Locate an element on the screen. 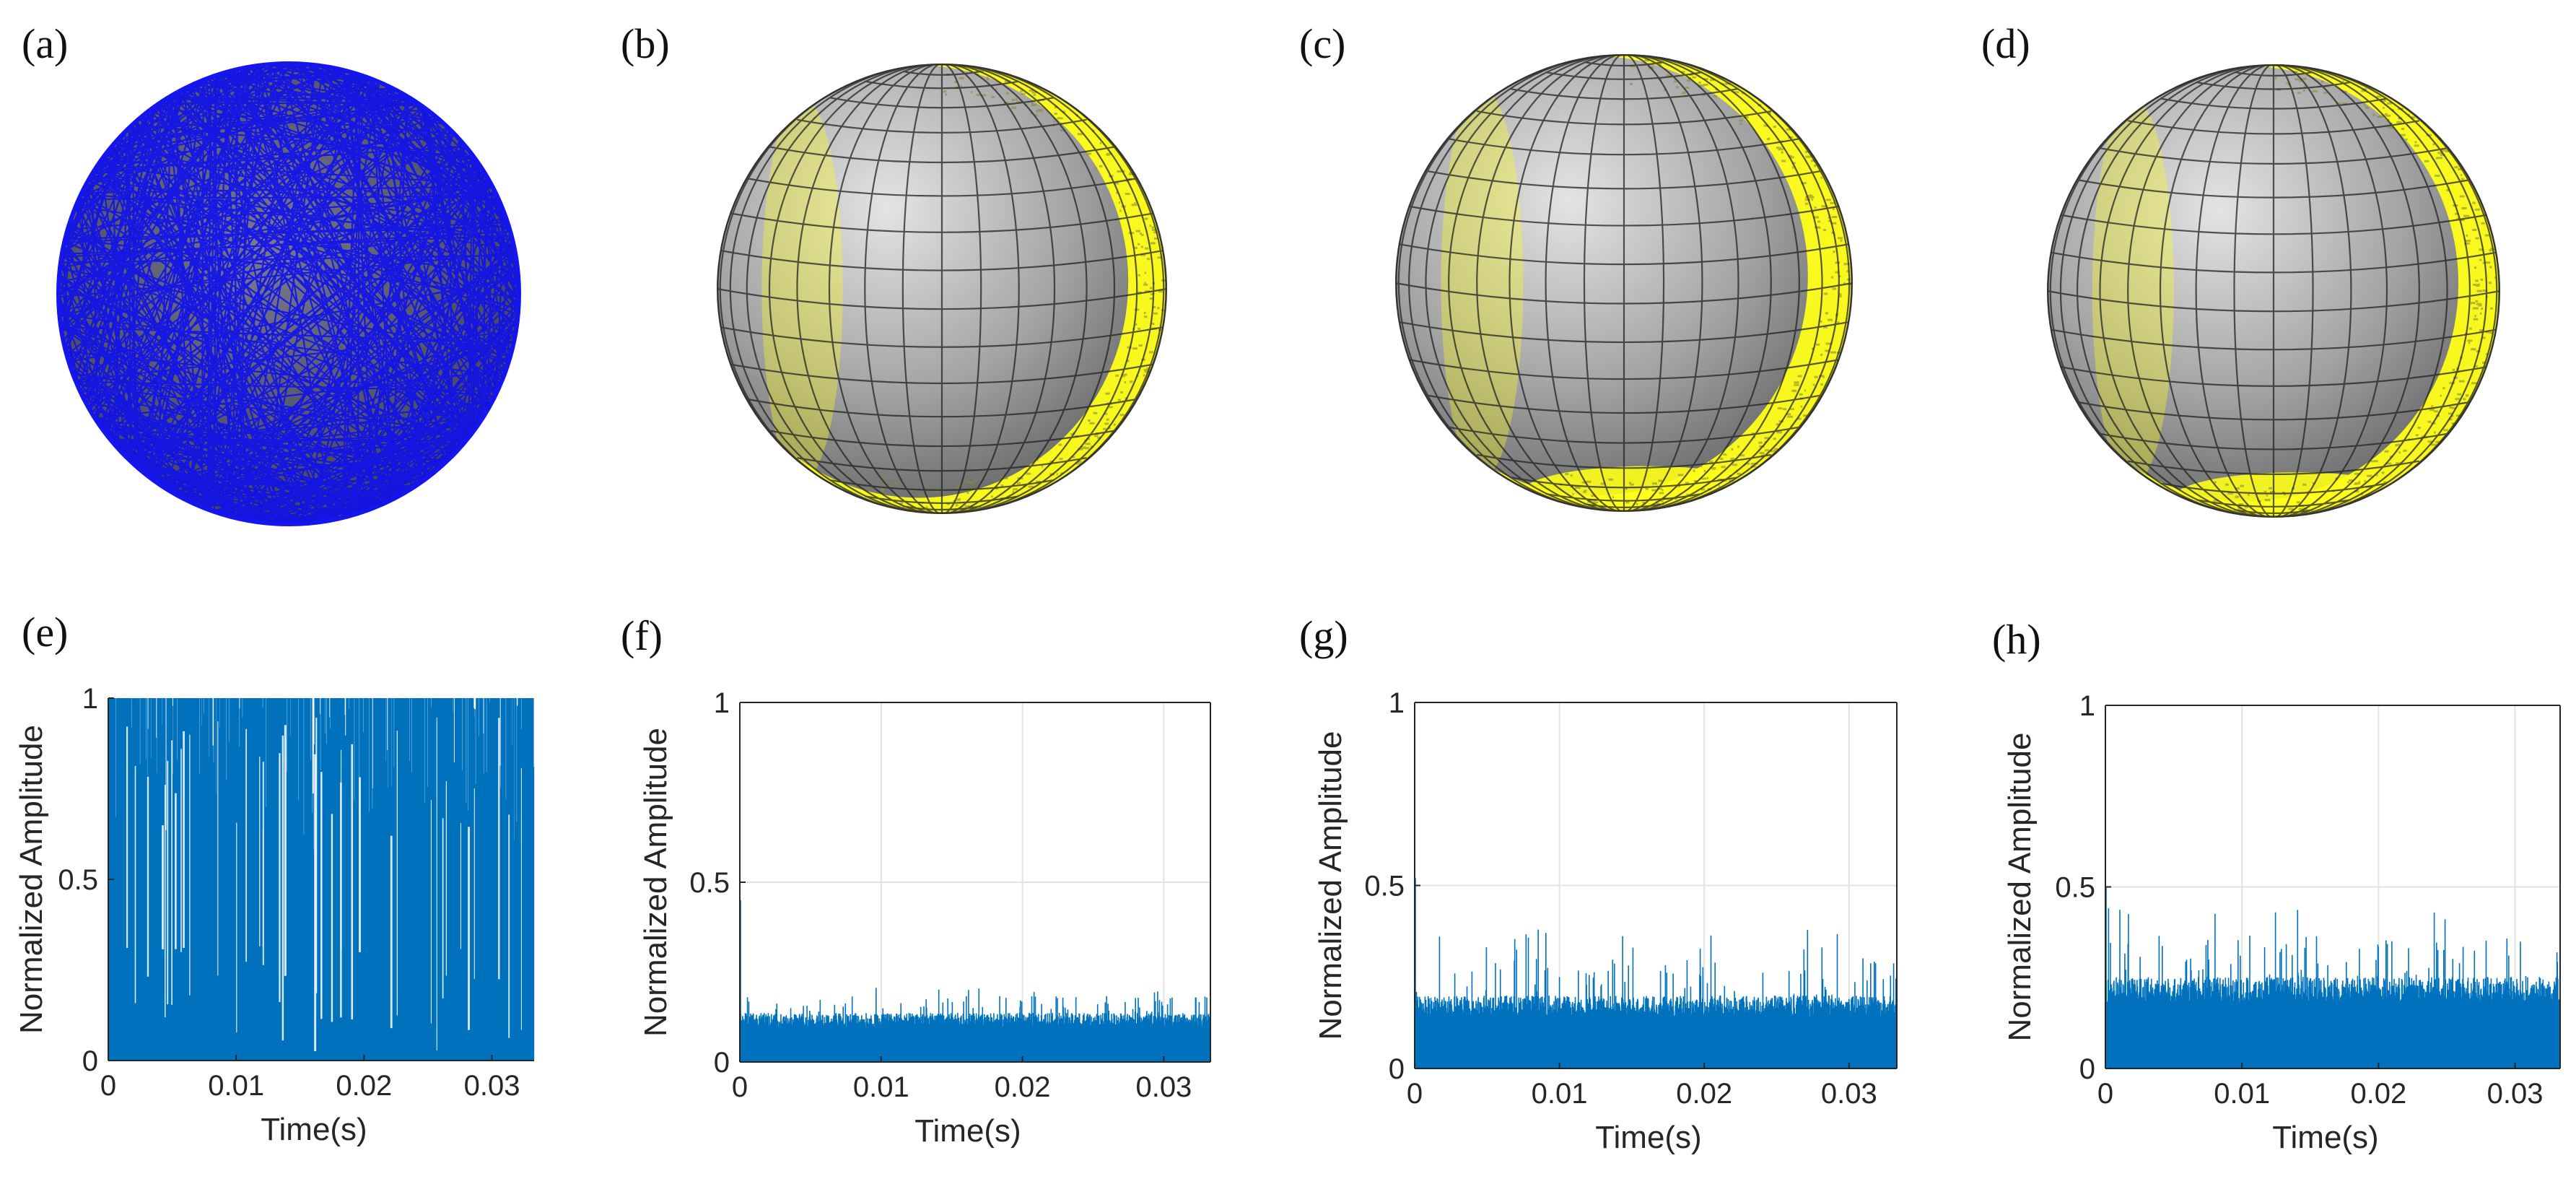 The image size is (2576, 1184). sphere-graticule is located at coordinates (942, 289).